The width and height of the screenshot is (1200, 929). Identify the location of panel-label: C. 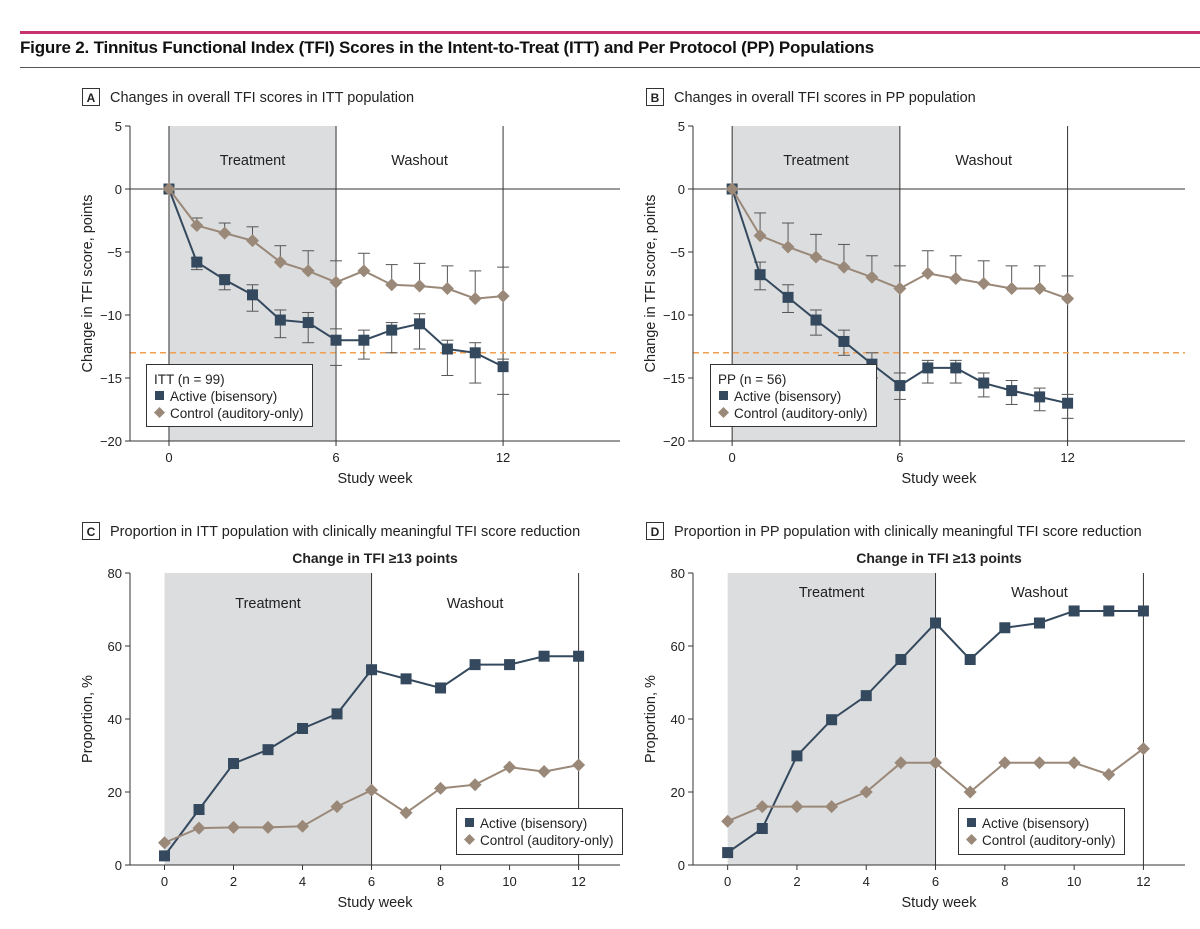
(91, 532).